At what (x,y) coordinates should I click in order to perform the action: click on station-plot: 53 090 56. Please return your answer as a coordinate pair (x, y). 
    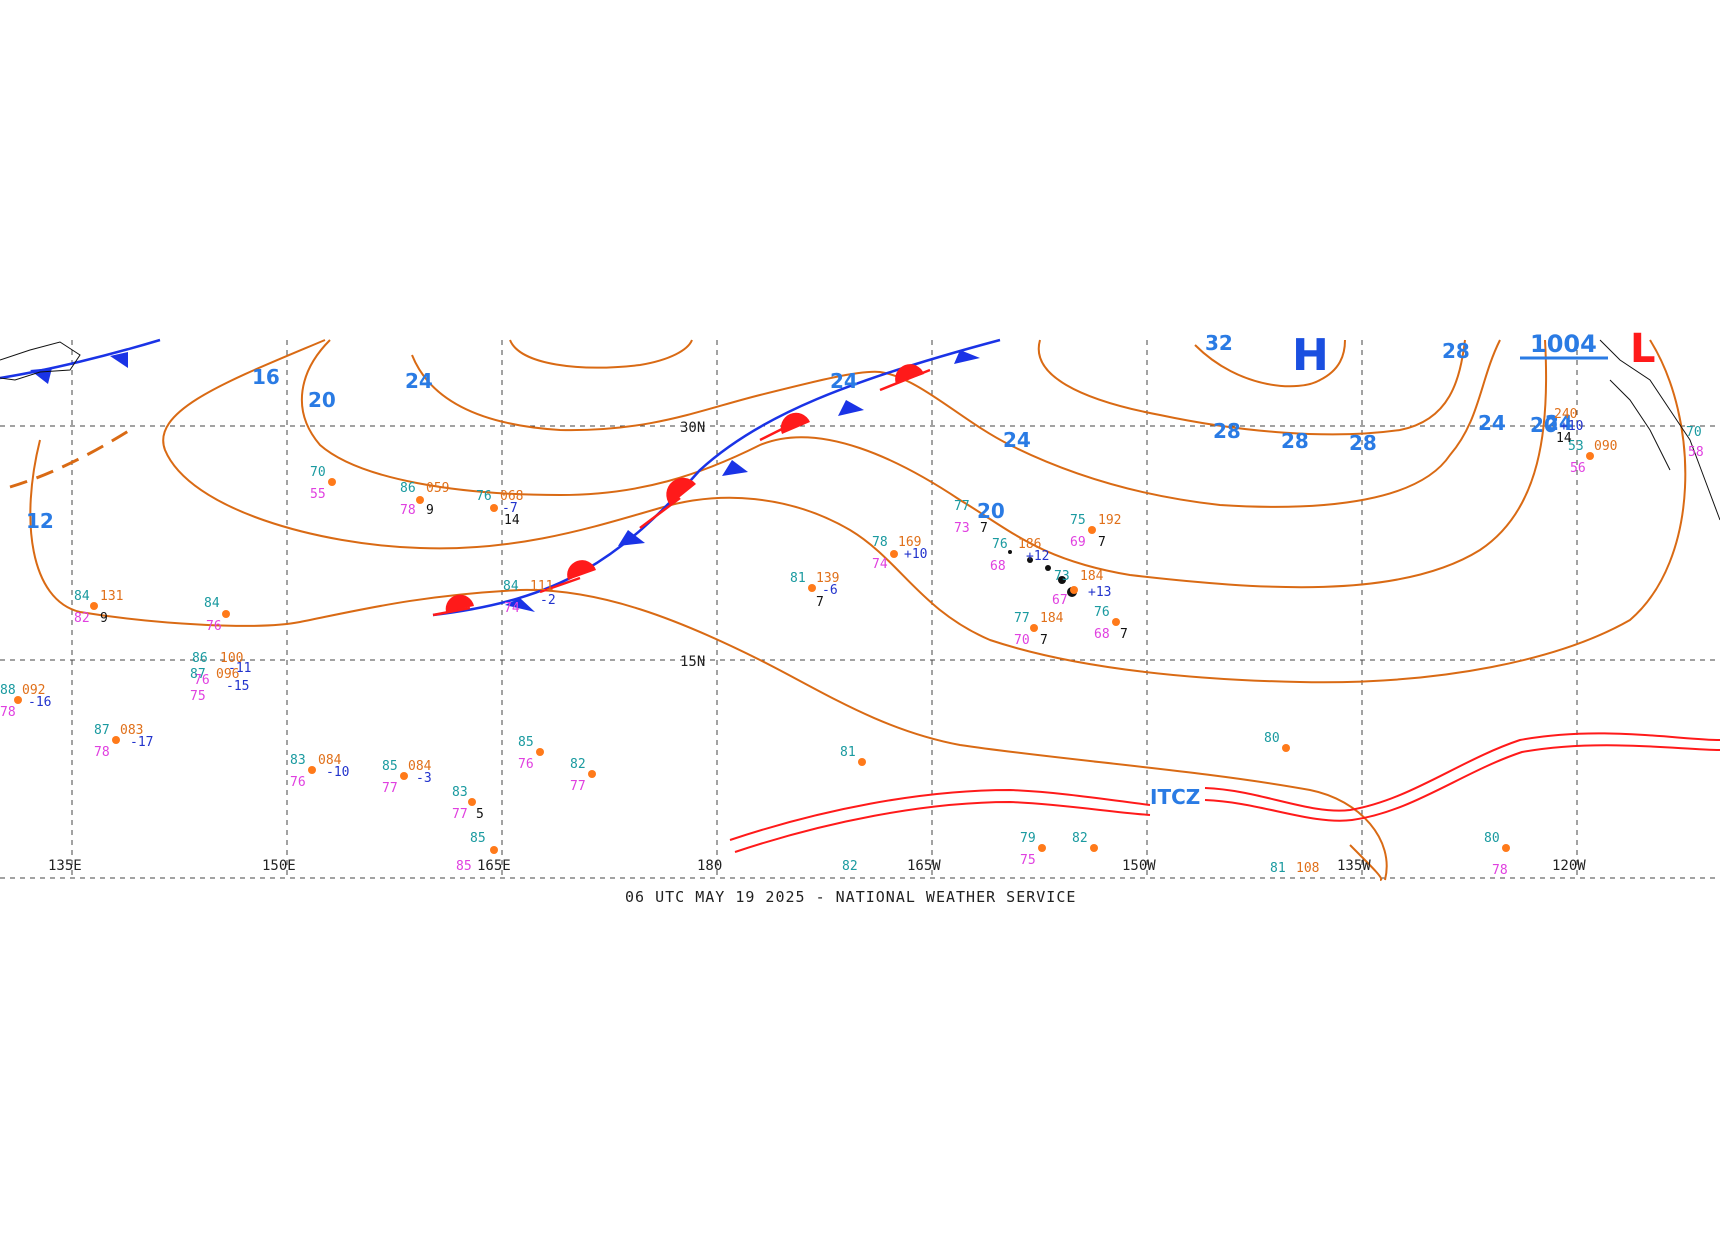
    Looking at the image, I should click on (1592, 457).